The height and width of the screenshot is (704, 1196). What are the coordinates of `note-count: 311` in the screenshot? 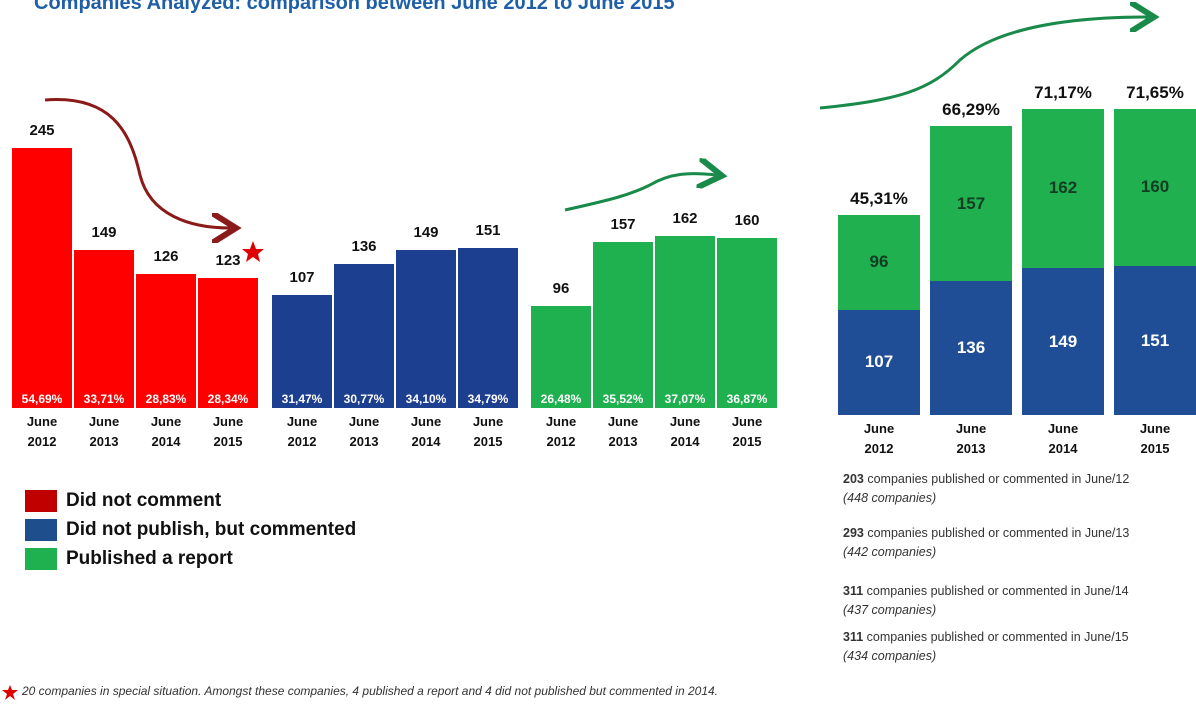 It's located at (853, 637).